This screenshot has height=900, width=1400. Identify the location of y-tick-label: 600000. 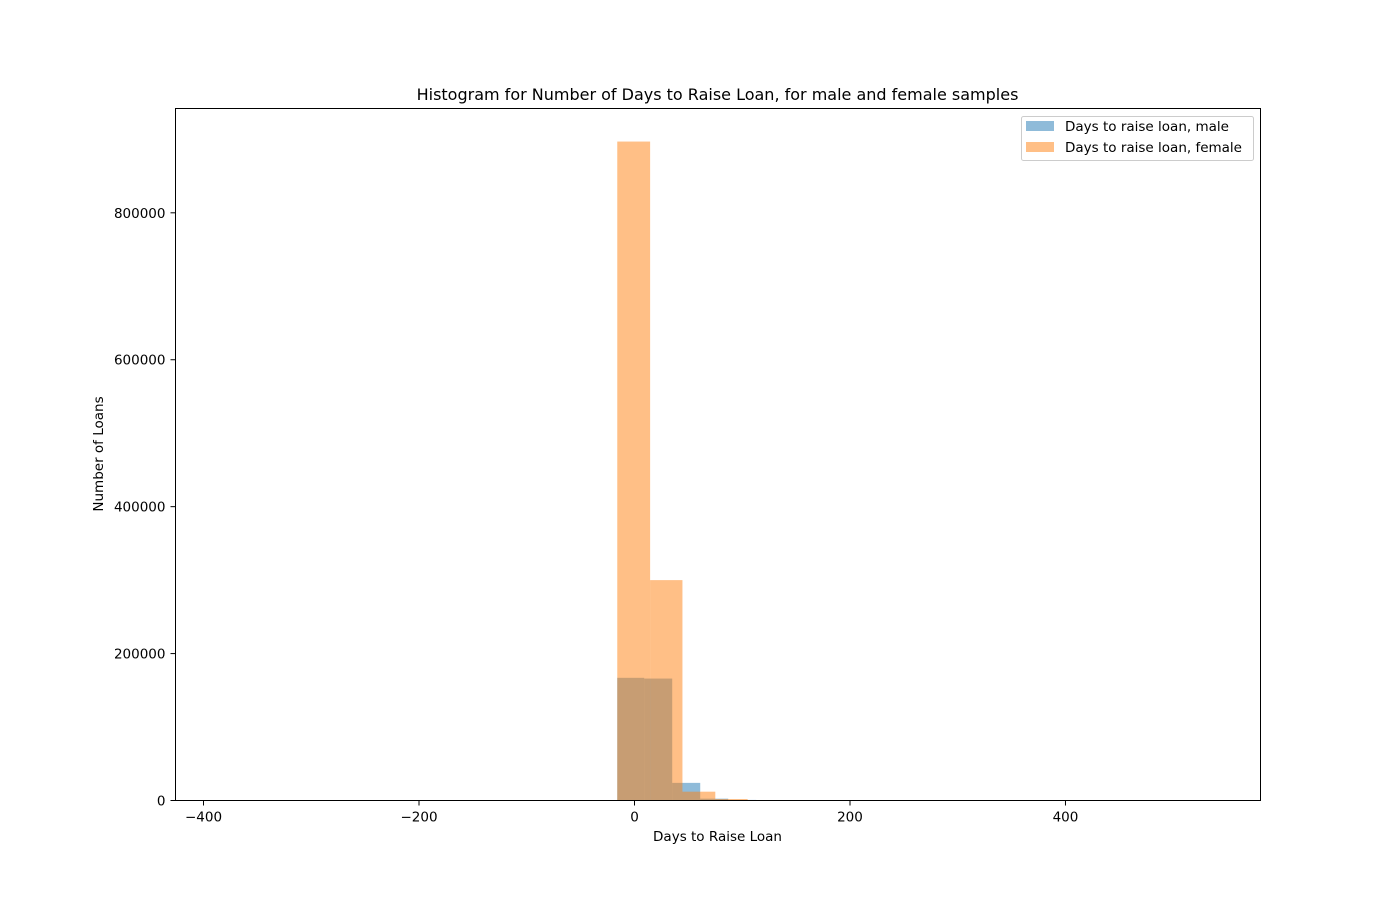
(140, 361).